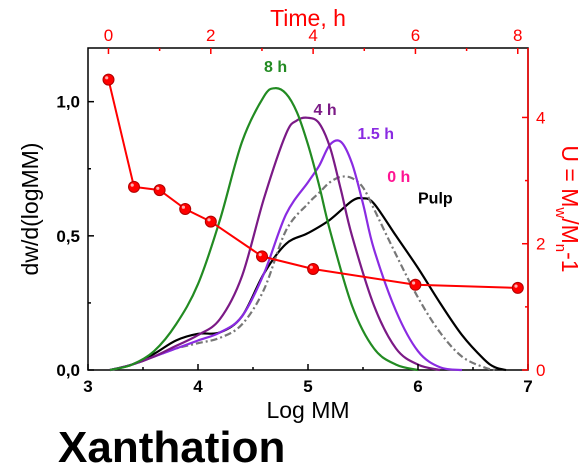 The height and width of the screenshot is (470, 588). Describe the element at coordinates (376, 134) in the screenshot. I see `annotation-2: 1.5 h` at that location.